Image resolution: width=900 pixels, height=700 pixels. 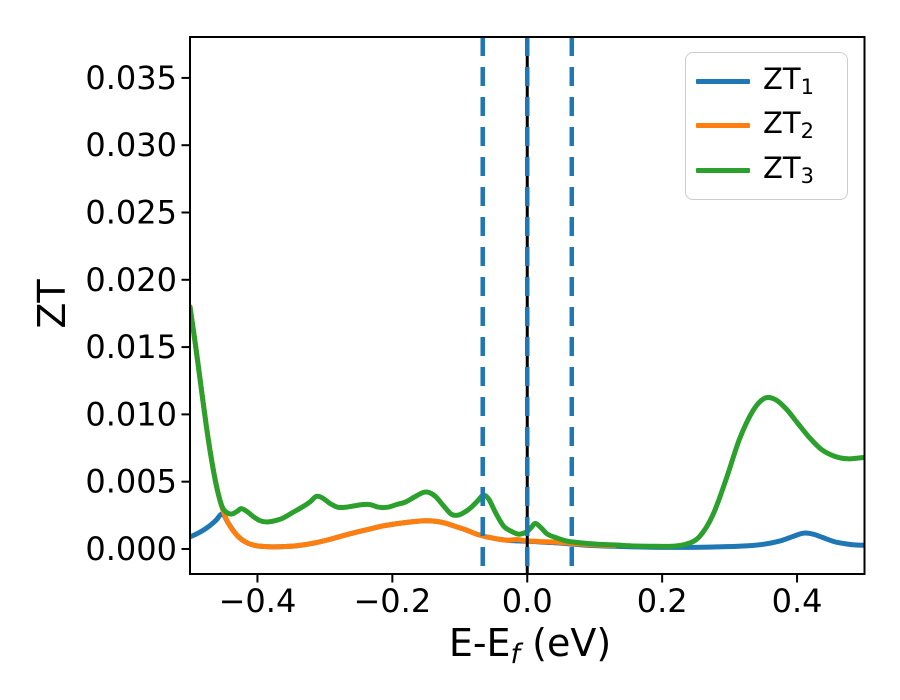 I want to click on legend-item-zt1: ZT1, so click(x=766, y=80).